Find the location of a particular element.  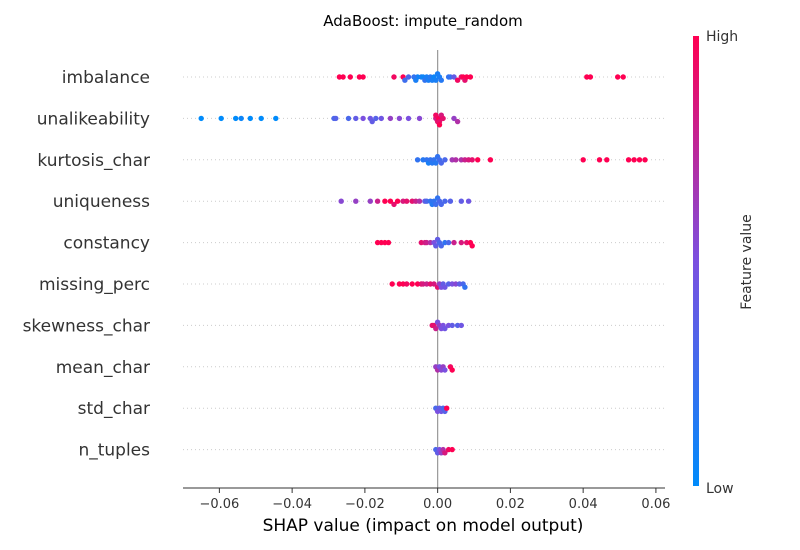

x-tick-label: 0.04 is located at coordinates (583, 504).